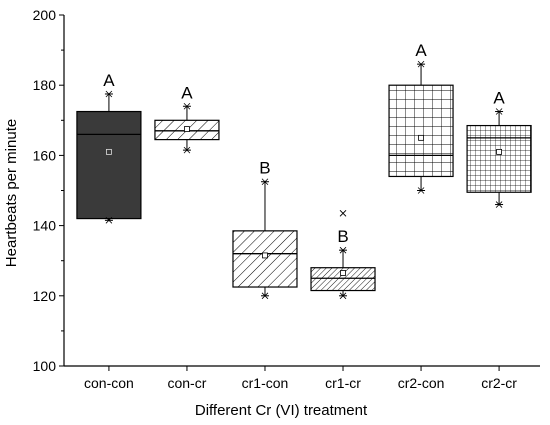  What do you see at coordinates (421, 383) in the screenshot?
I see `x-tick-label: cr2-con` at bounding box center [421, 383].